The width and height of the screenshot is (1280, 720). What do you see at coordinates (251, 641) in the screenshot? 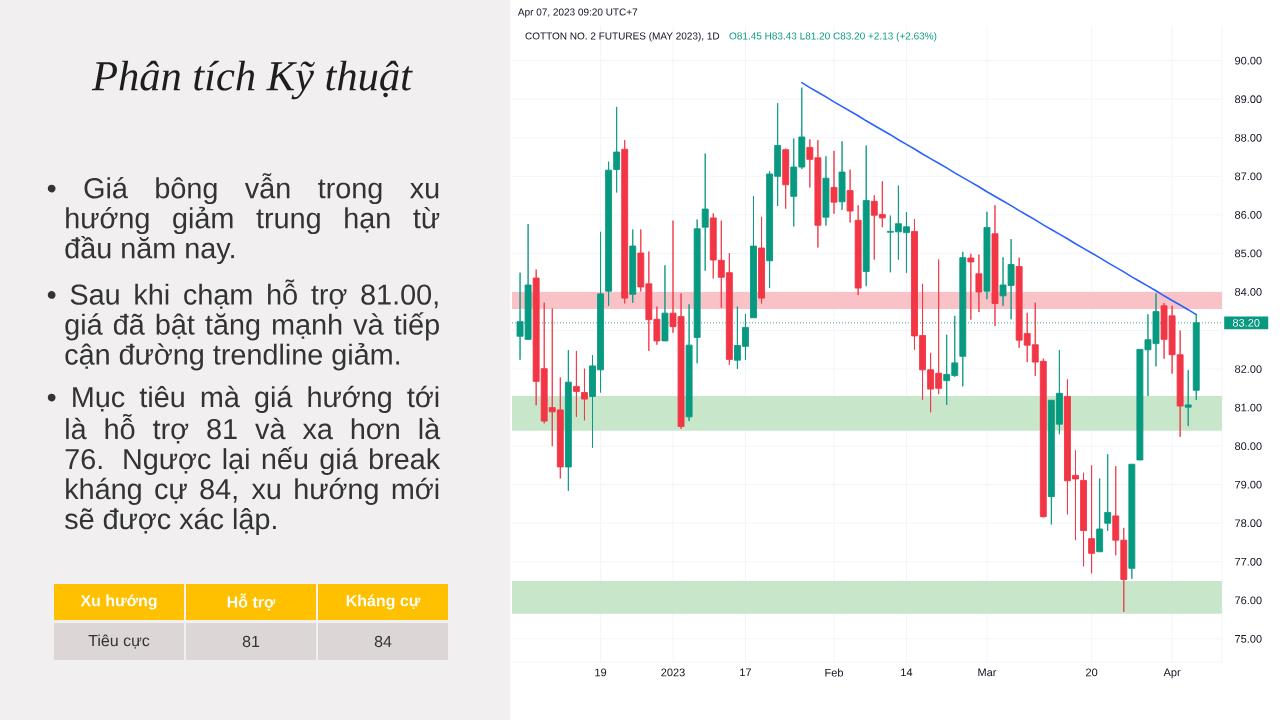
I see `text: 81` at bounding box center [251, 641].